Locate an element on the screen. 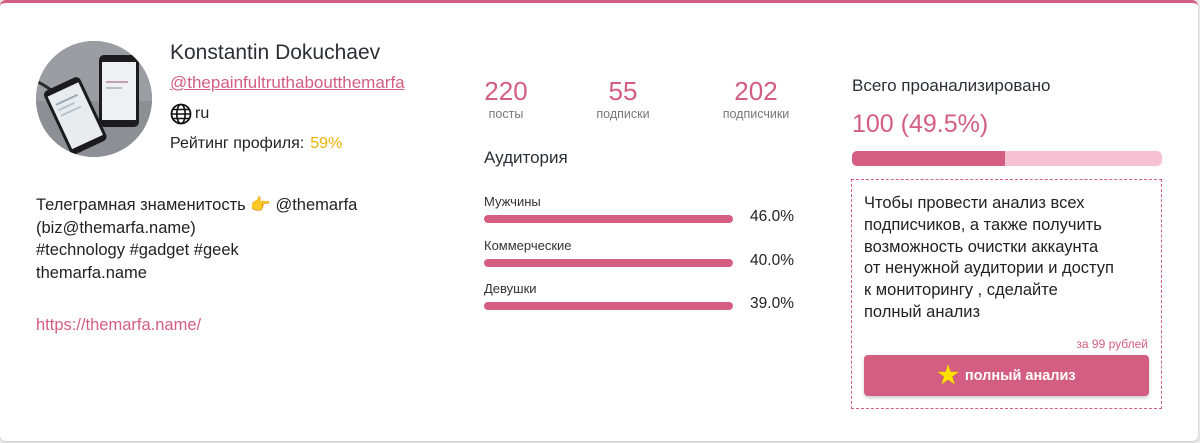 This screenshot has width=1200, height=443. profile-language: ru is located at coordinates (189, 114).